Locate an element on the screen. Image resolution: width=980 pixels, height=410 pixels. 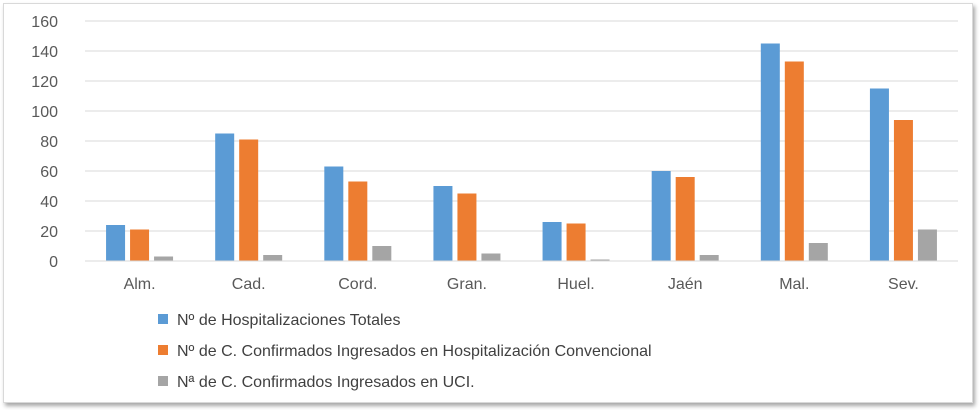
x-tick-label: Jaén is located at coordinates (685, 284).